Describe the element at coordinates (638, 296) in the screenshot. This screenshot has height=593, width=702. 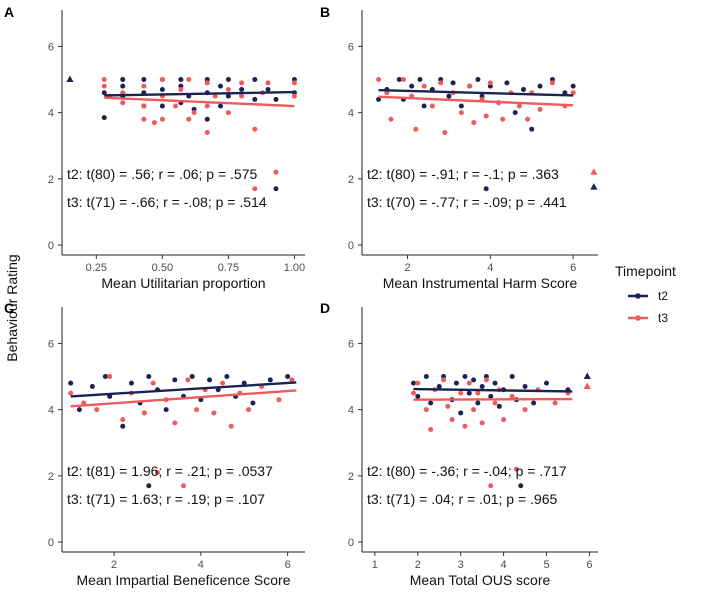
I see `legend-dot-t2` at that location.